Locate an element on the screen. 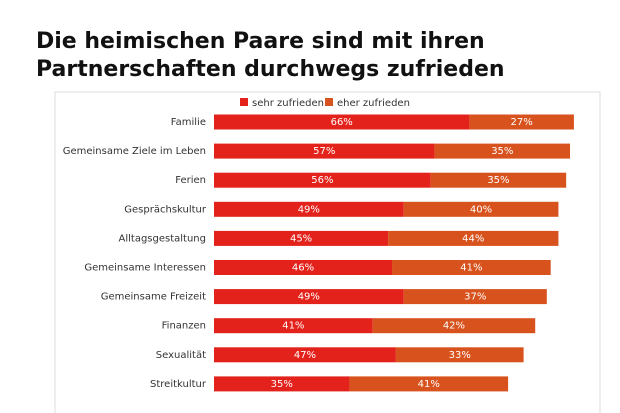 The width and height of the screenshot is (620, 413). value-label: 40% is located at coordinates (481, 209).